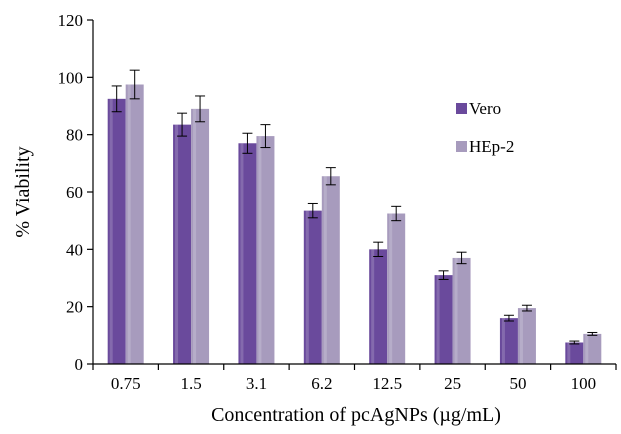 The width and height of the screenshot is (621, 434). I want to click on x-tick-label: 25, so click(452, 383).